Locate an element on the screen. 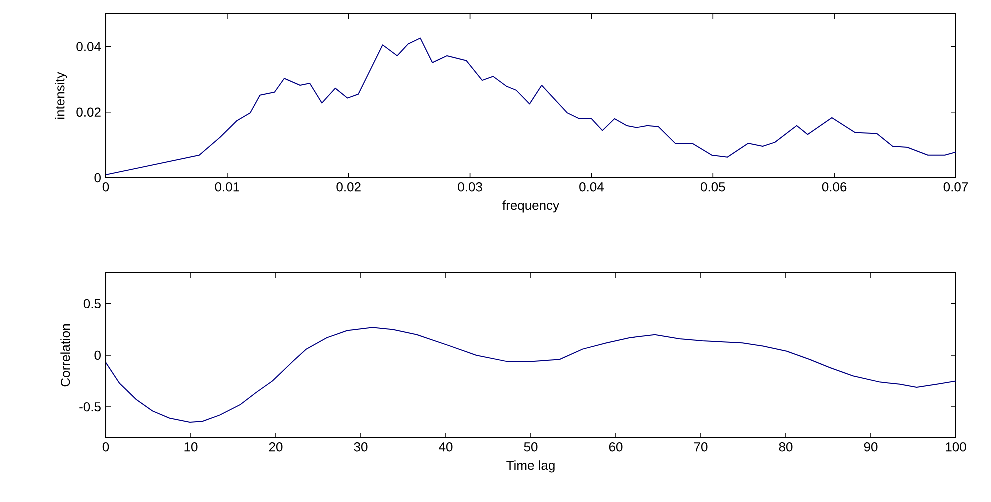  x-tick-label: 30 is located at coordinates (361, 447).